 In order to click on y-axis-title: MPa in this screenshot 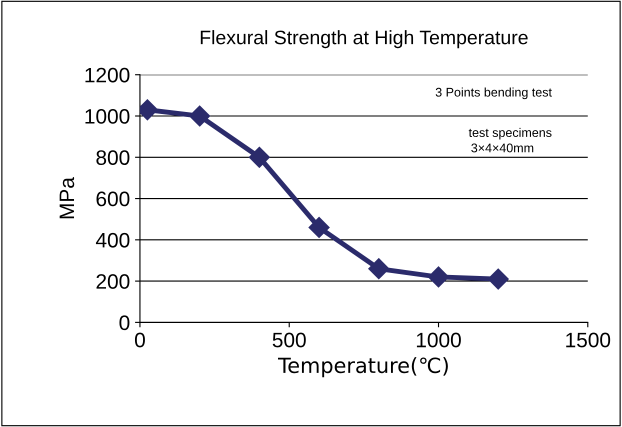, I will do `click(67, 197)`.